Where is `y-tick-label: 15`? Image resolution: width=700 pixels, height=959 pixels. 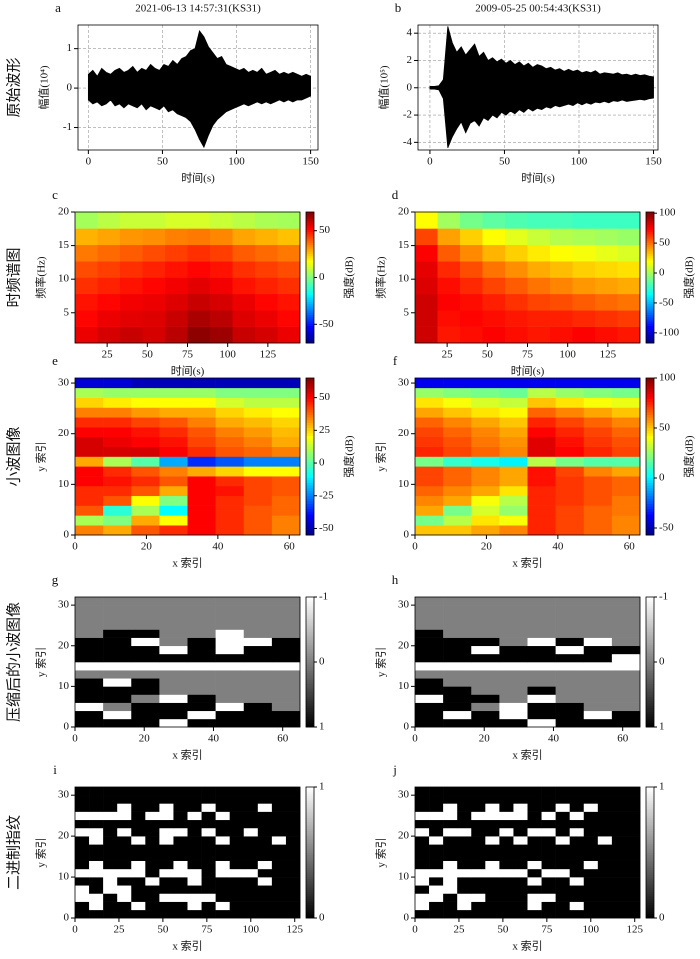
y-tick-label: 15 is located at coordinates (404, 245).